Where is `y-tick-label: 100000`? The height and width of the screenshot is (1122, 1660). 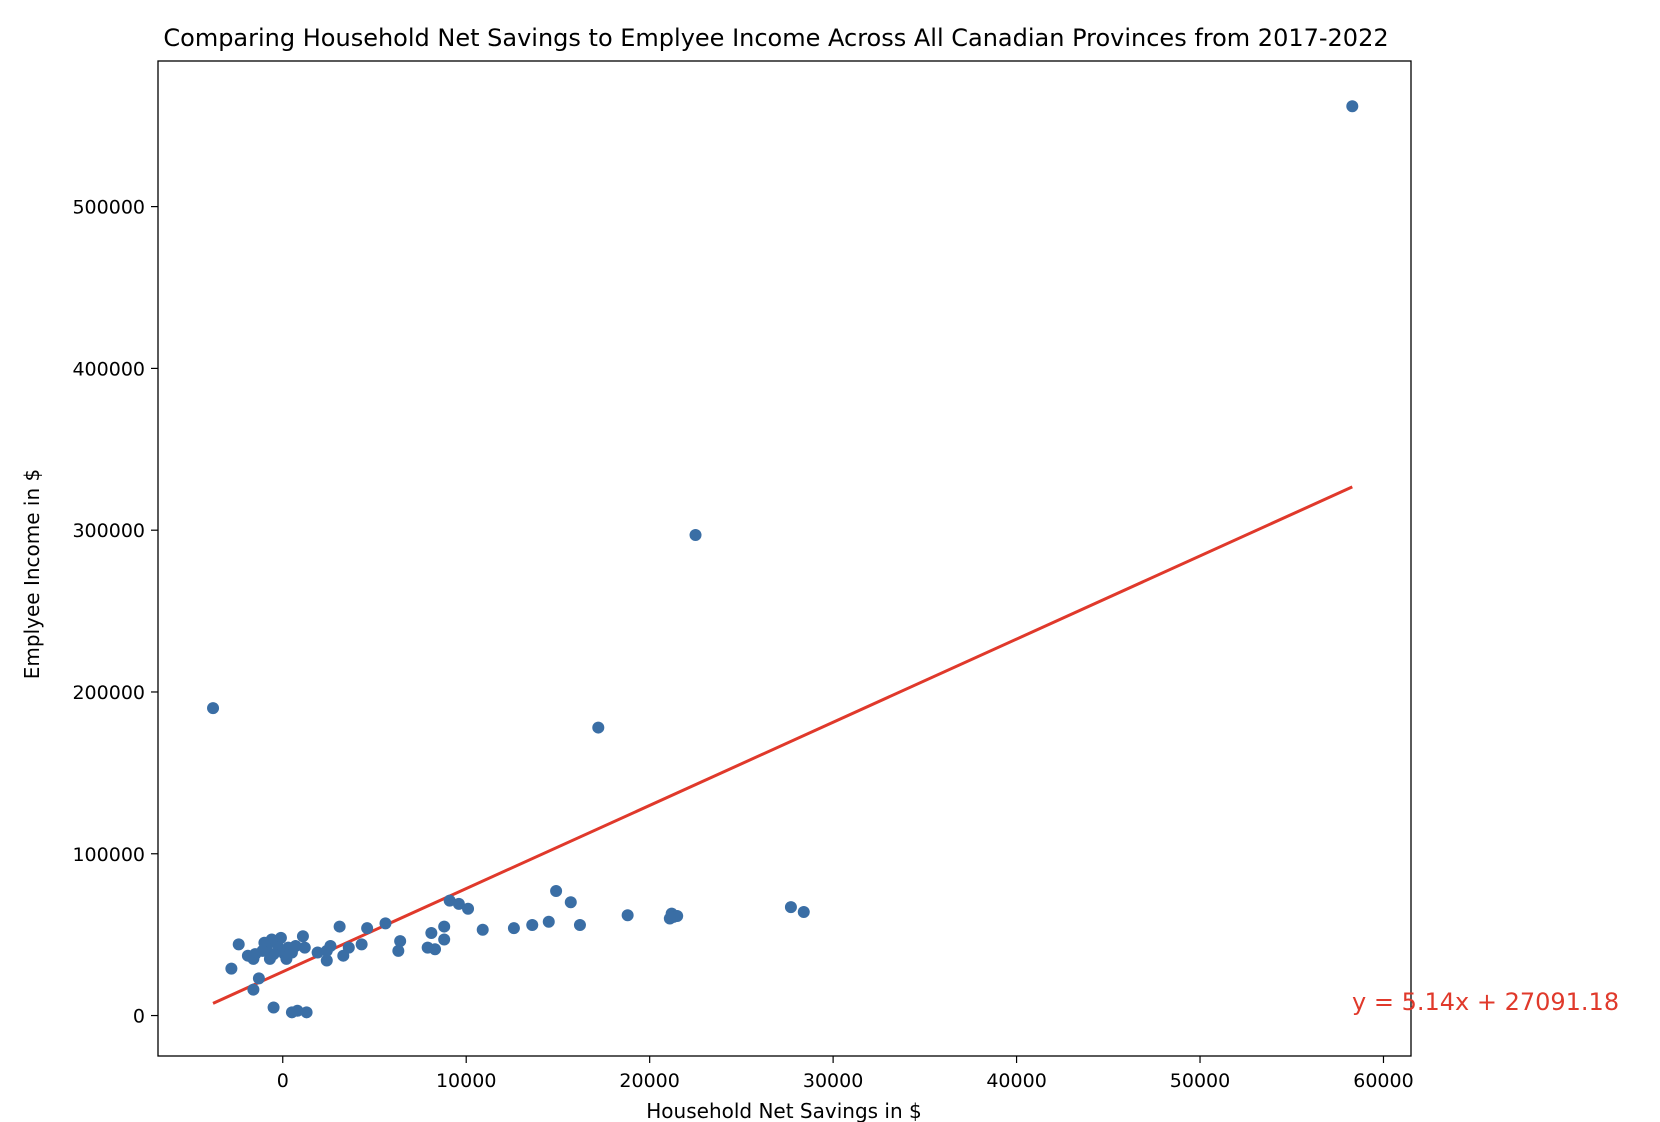 y-tick-label: 100000 is located at coordinates (108, 855).